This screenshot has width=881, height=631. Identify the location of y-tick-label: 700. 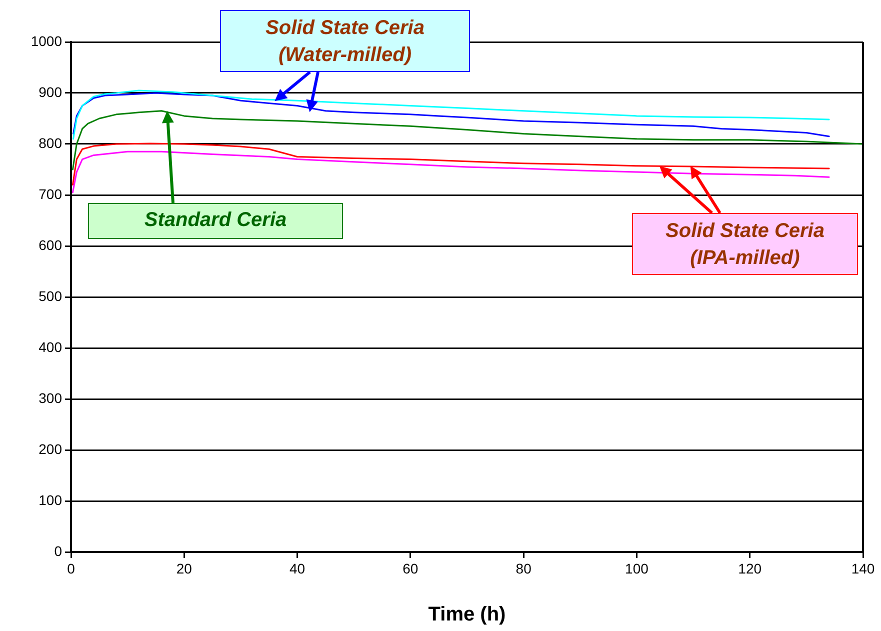
(50, 194).